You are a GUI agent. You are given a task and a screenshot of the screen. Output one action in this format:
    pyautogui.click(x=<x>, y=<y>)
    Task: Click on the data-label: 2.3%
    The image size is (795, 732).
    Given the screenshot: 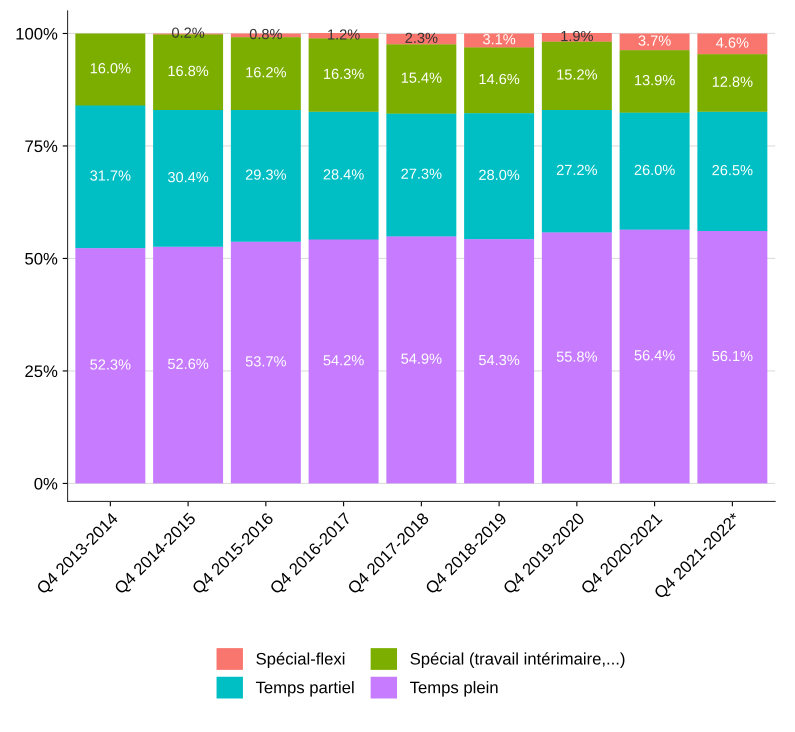 What is the action you would take?
    pyautogui.click(x=421, y=38)
    